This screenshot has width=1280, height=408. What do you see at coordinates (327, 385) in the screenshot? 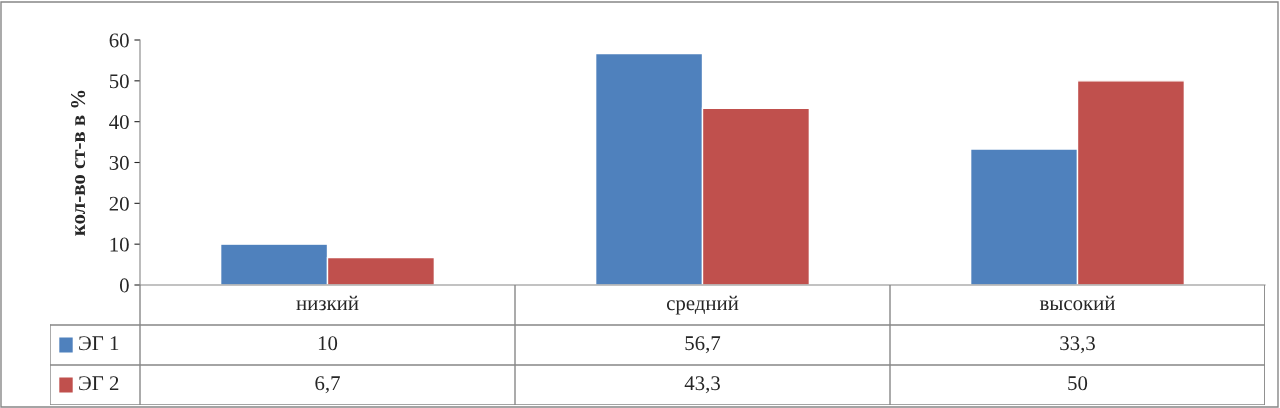
I see `data-label: 6,7` at bounding box center [327, 385].